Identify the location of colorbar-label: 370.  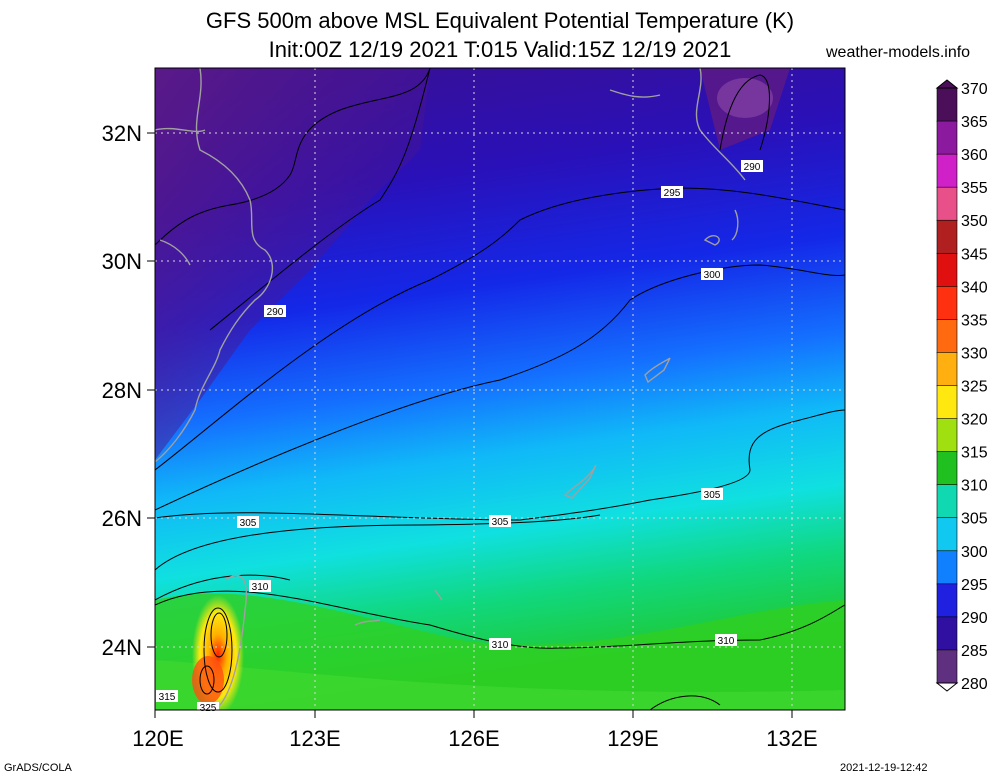
(974, 89).